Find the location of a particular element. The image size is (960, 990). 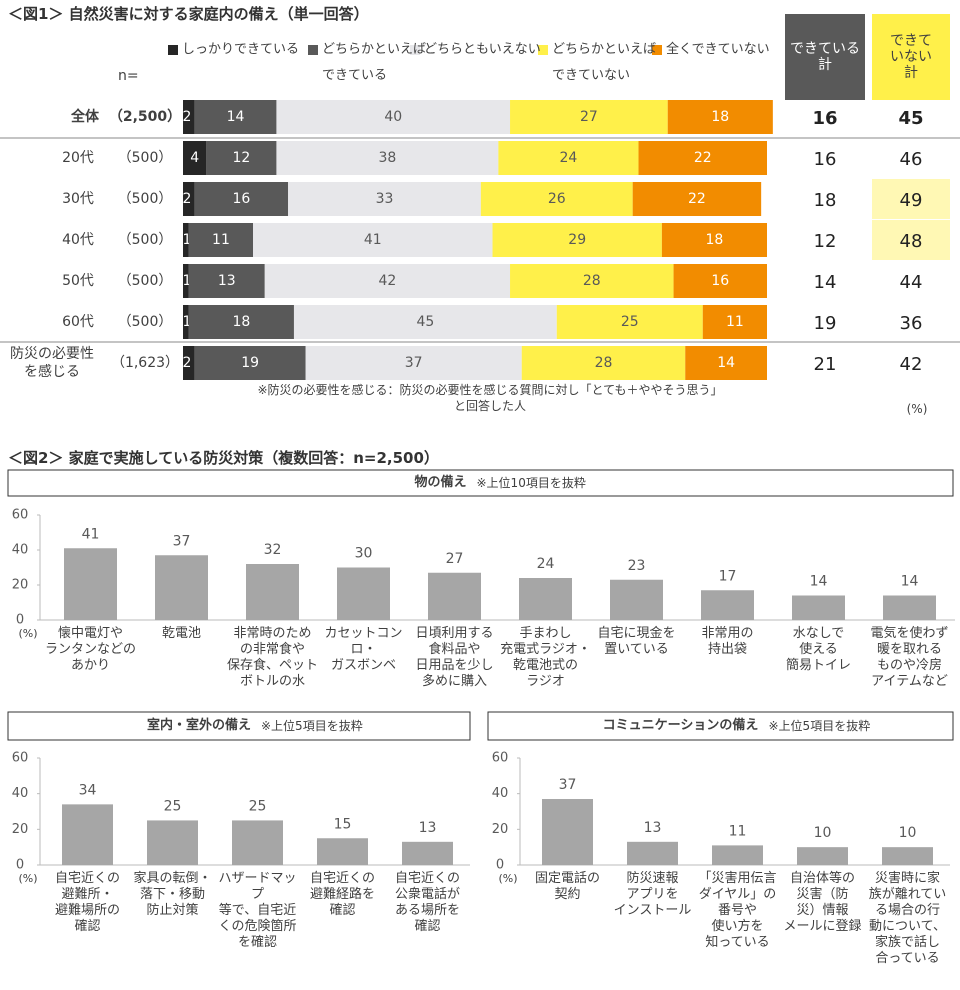

summary-value: 45 is located at coordinates (910, 118).